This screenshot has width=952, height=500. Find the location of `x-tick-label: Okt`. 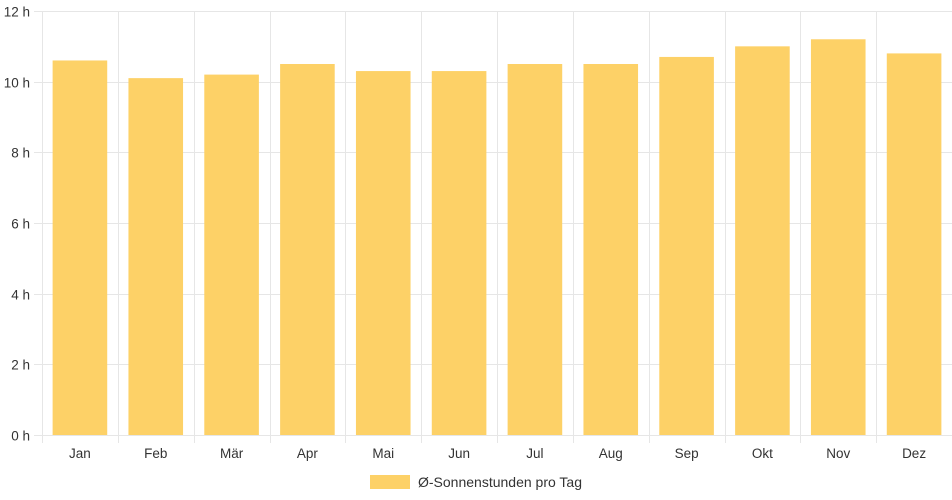

x-tick-label: Okt is located at coordinates (762, 453).